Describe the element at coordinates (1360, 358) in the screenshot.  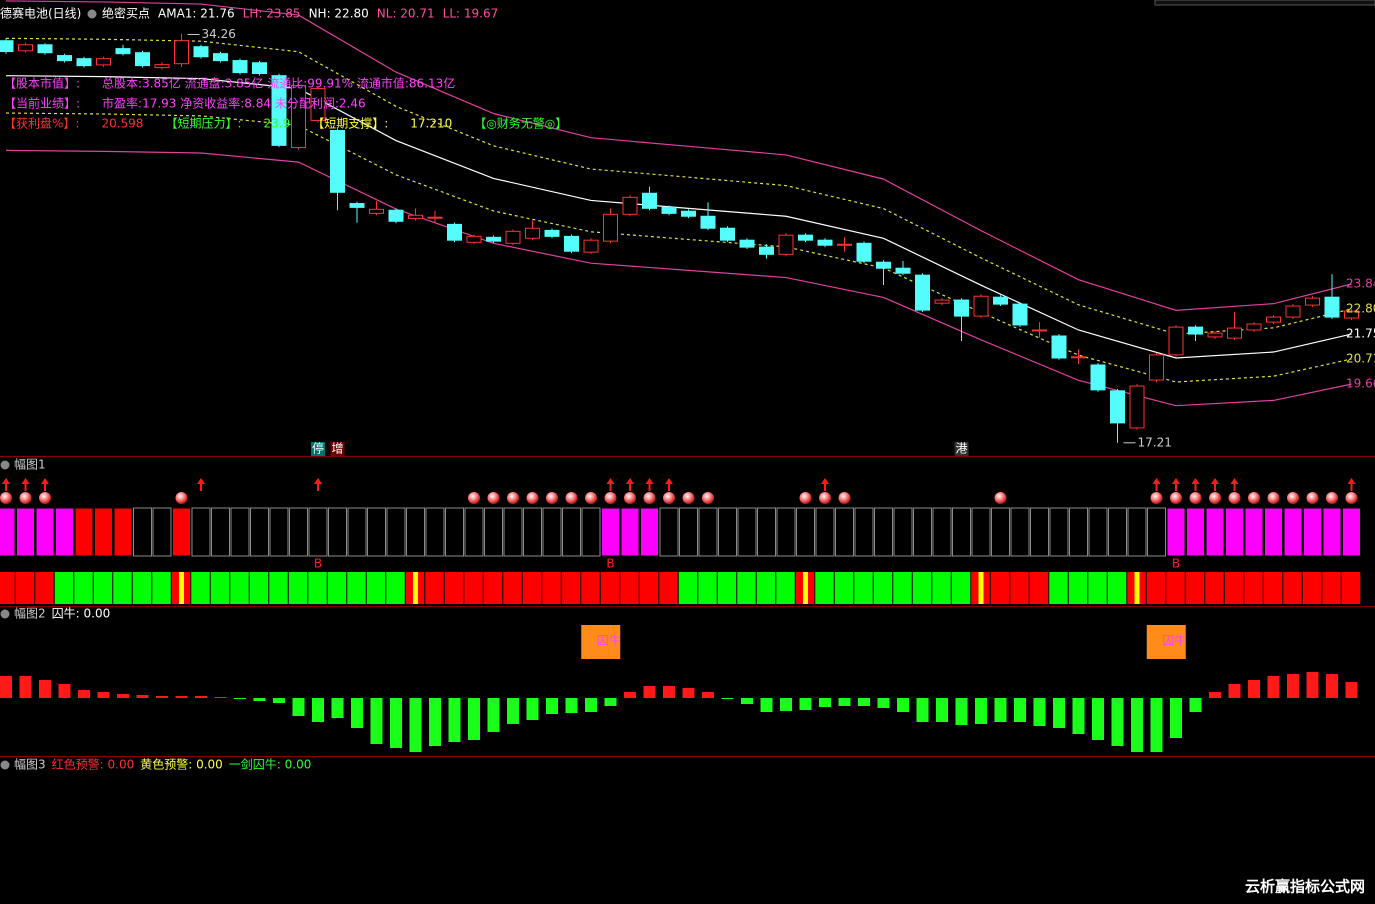
I see `y-tick-label: 20.71` at that location.